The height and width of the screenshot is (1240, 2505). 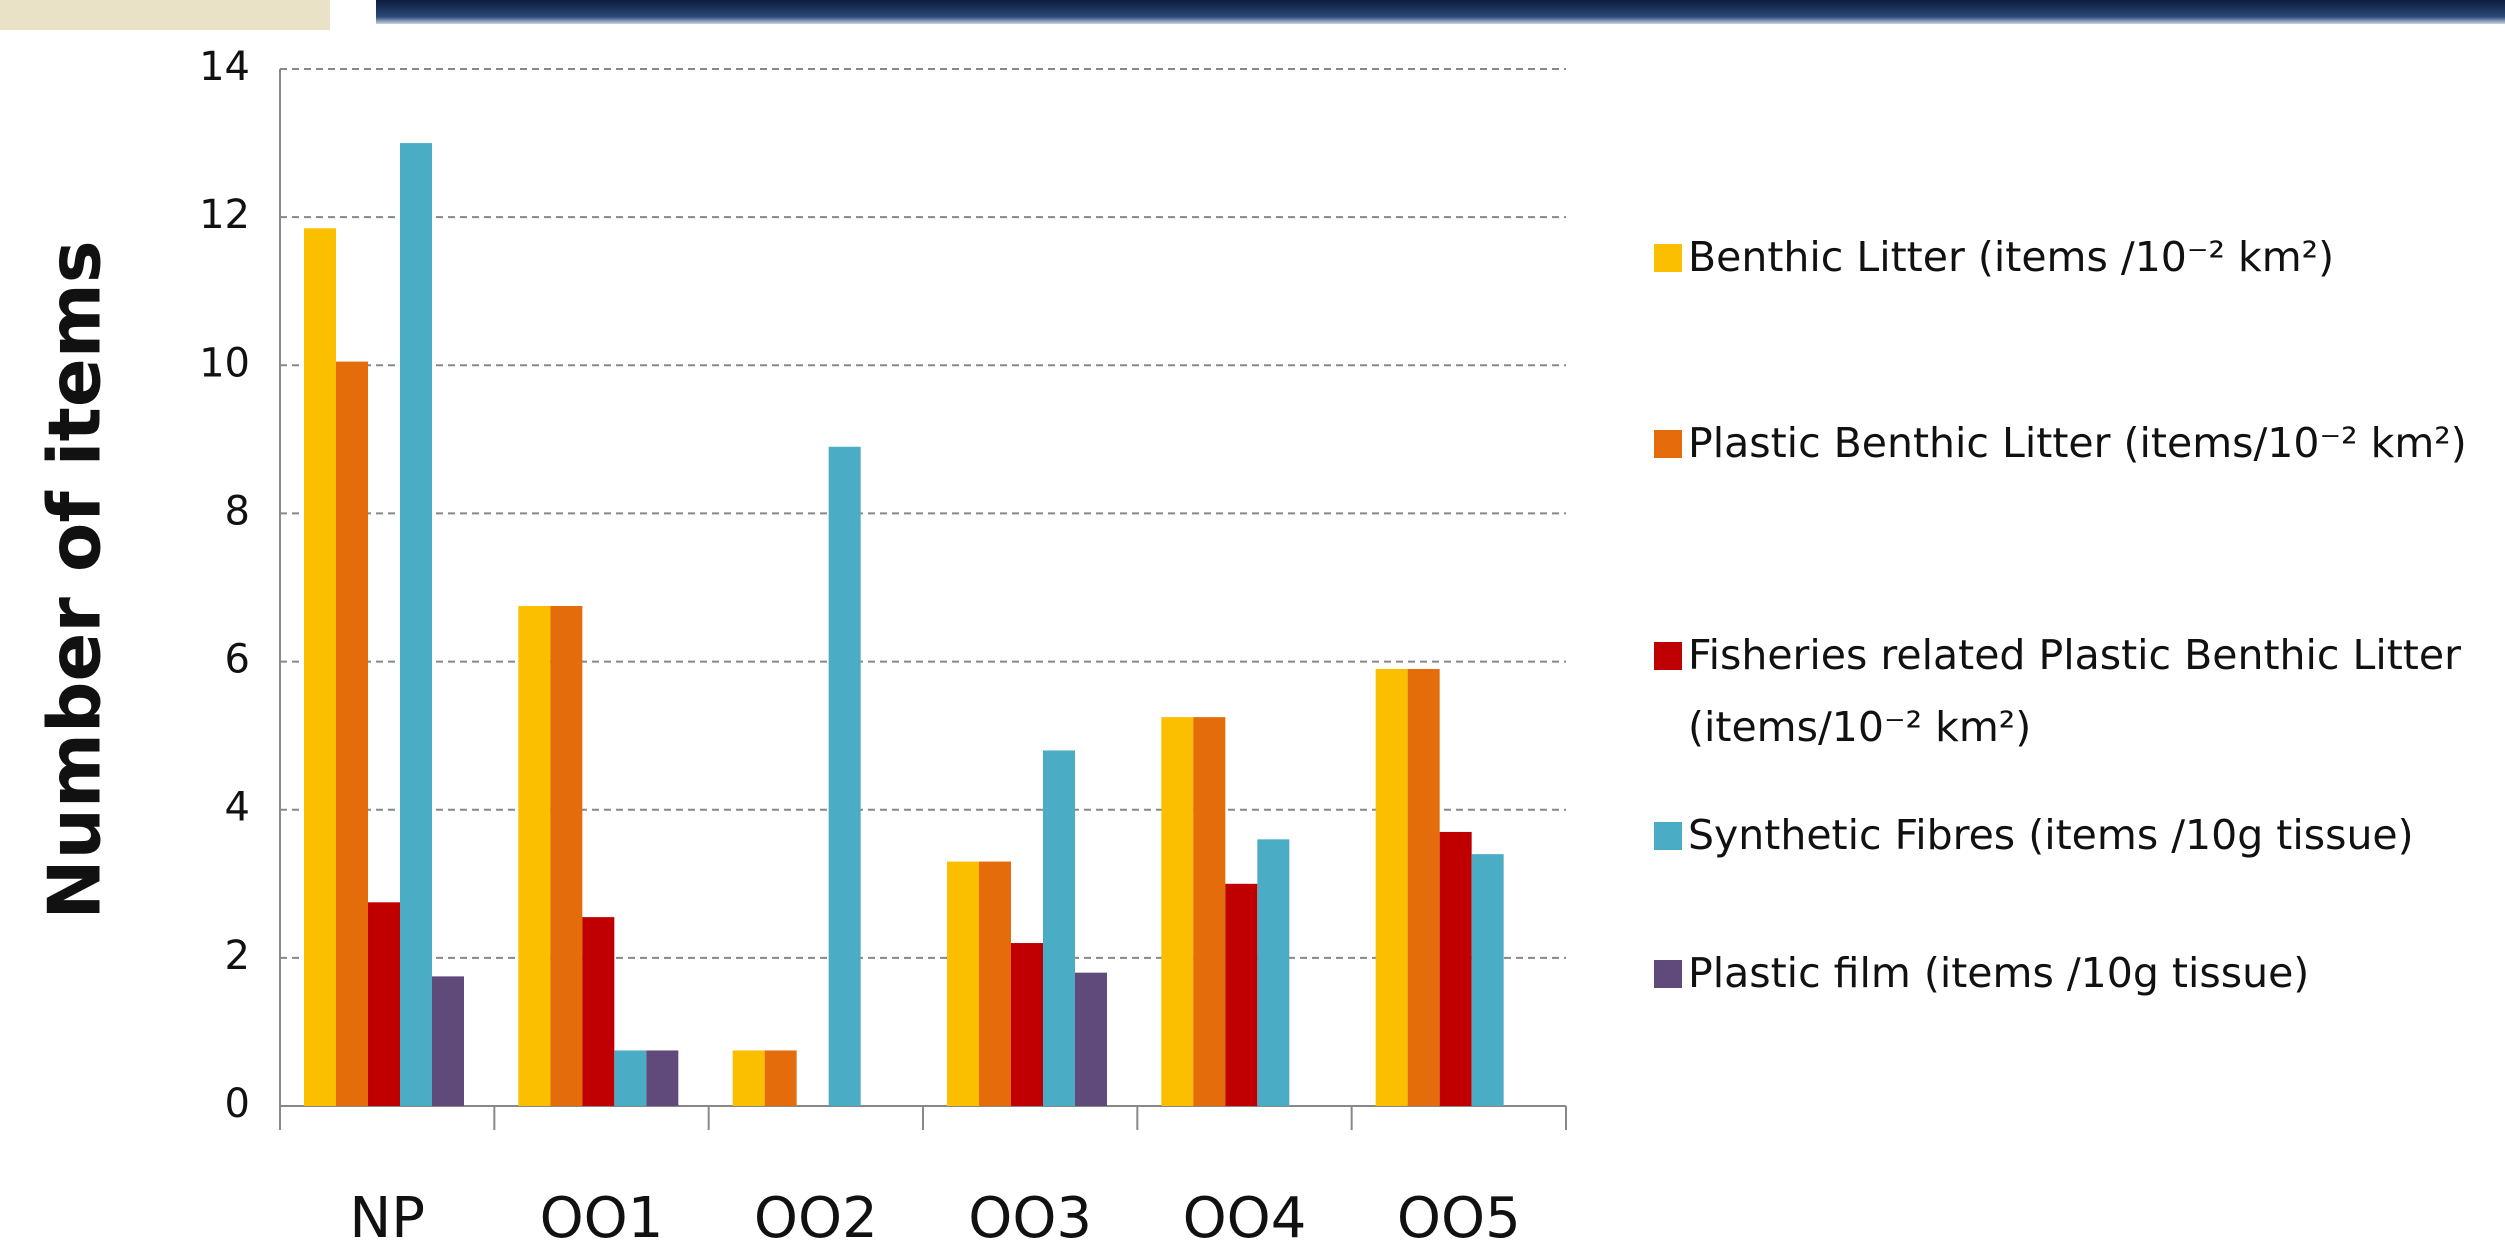 What do you see at coordinates (1440, 12) in the screenshot?
I see `header-band` at bounding box center [1440, 12].